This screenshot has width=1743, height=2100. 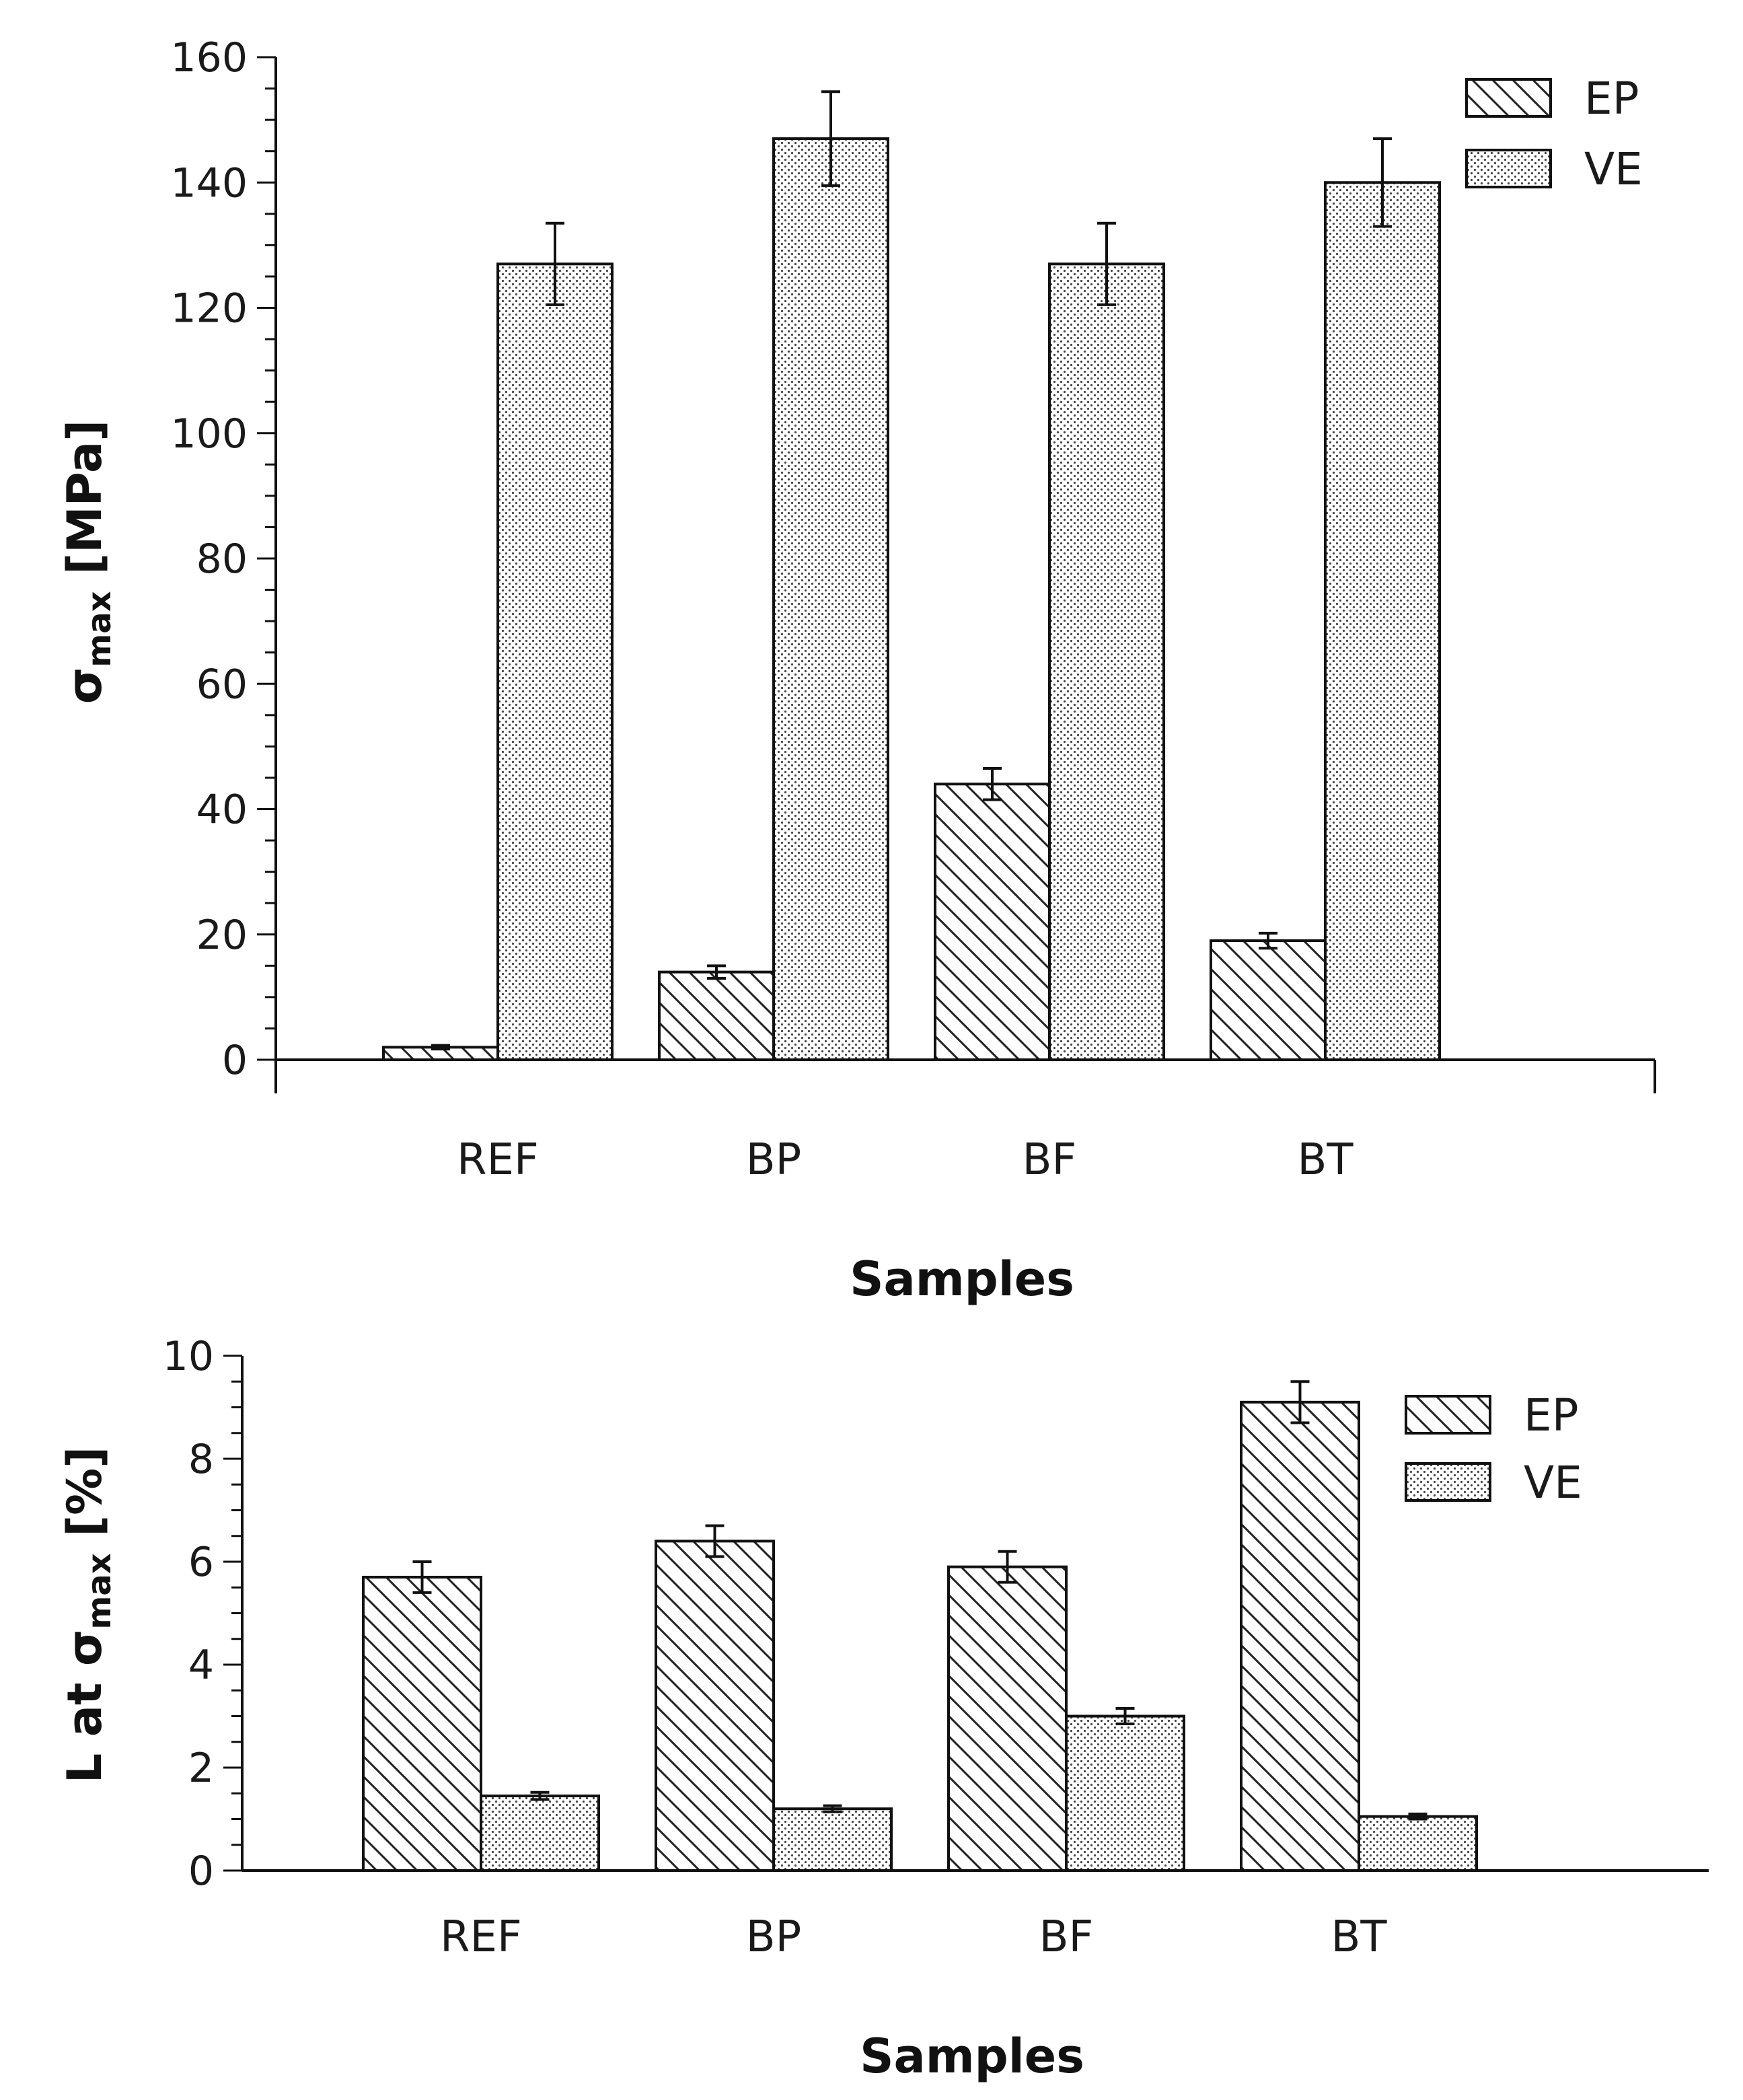 What do you see at coordinates (84, 1707) in the screenshot?
I see `y-axis-title-main: L at σ` at bounding box center [84, 1707].